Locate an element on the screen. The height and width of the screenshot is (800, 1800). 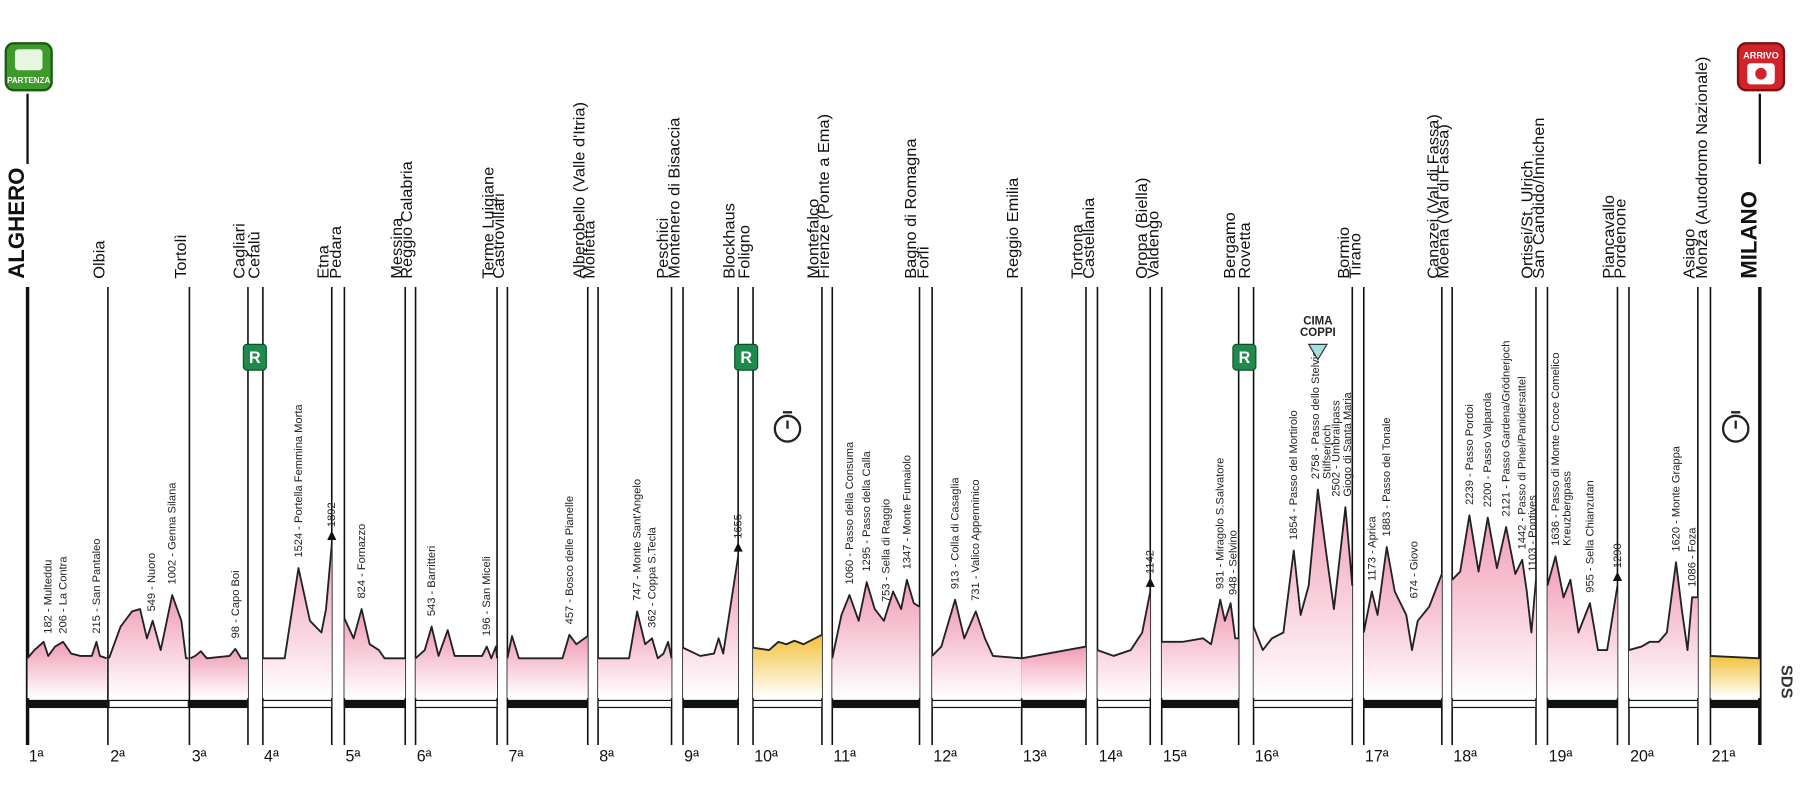
badge-label: ARRIVO is located at coordinates (1761, 55).